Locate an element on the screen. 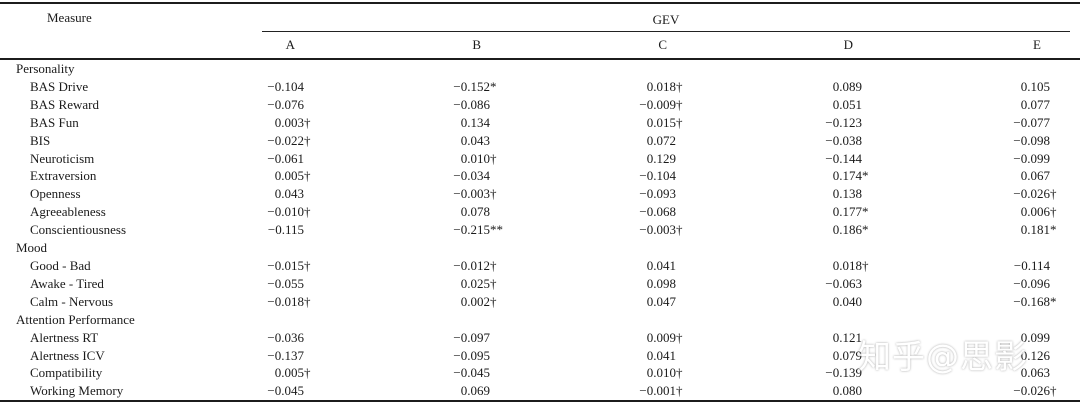  value-cell: −0.022† is located at coordinates (289, 140).